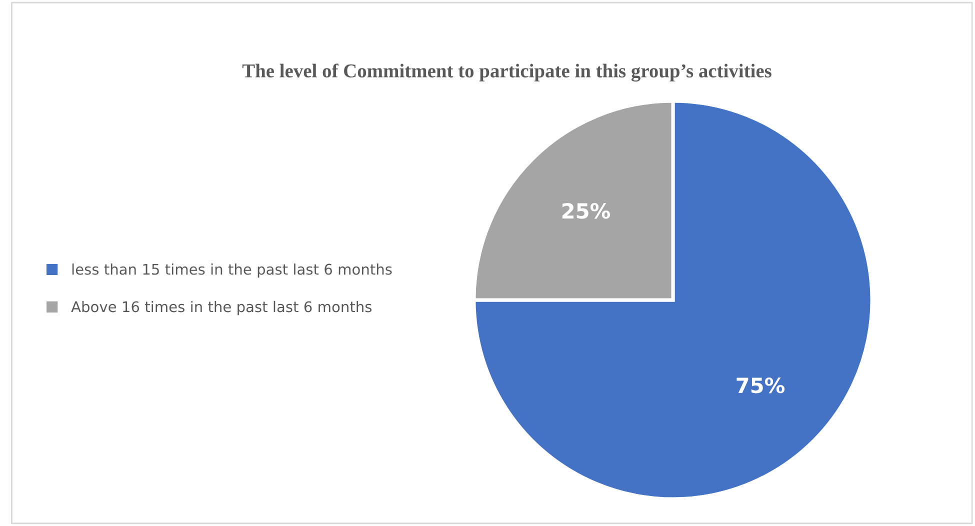  I want to click on data-label: 25%, so click(586, 211).